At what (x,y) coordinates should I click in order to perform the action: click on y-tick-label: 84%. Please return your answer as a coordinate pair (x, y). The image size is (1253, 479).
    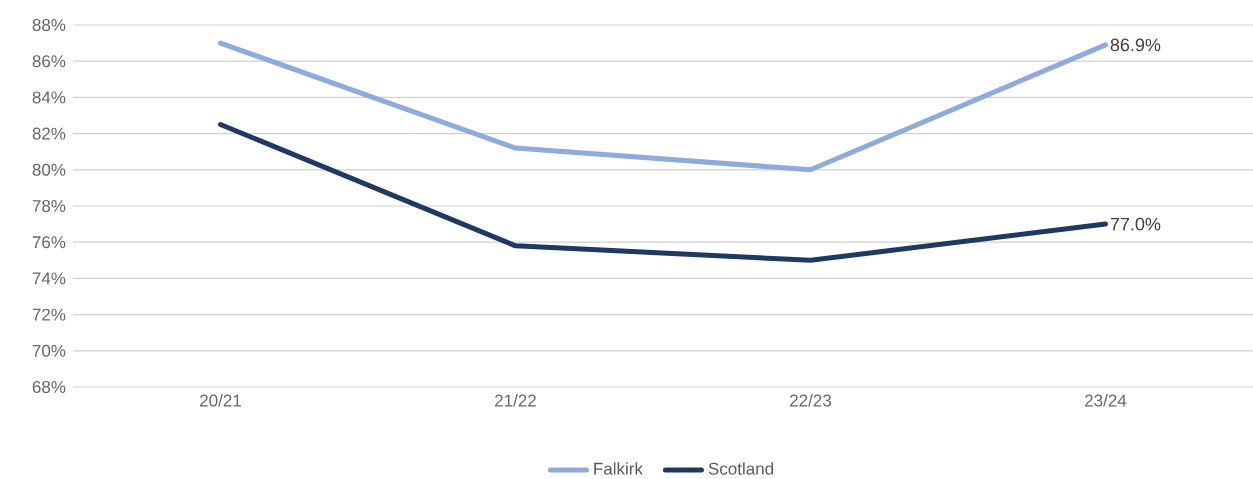
    Looking at the image, I should click on (49, 97).